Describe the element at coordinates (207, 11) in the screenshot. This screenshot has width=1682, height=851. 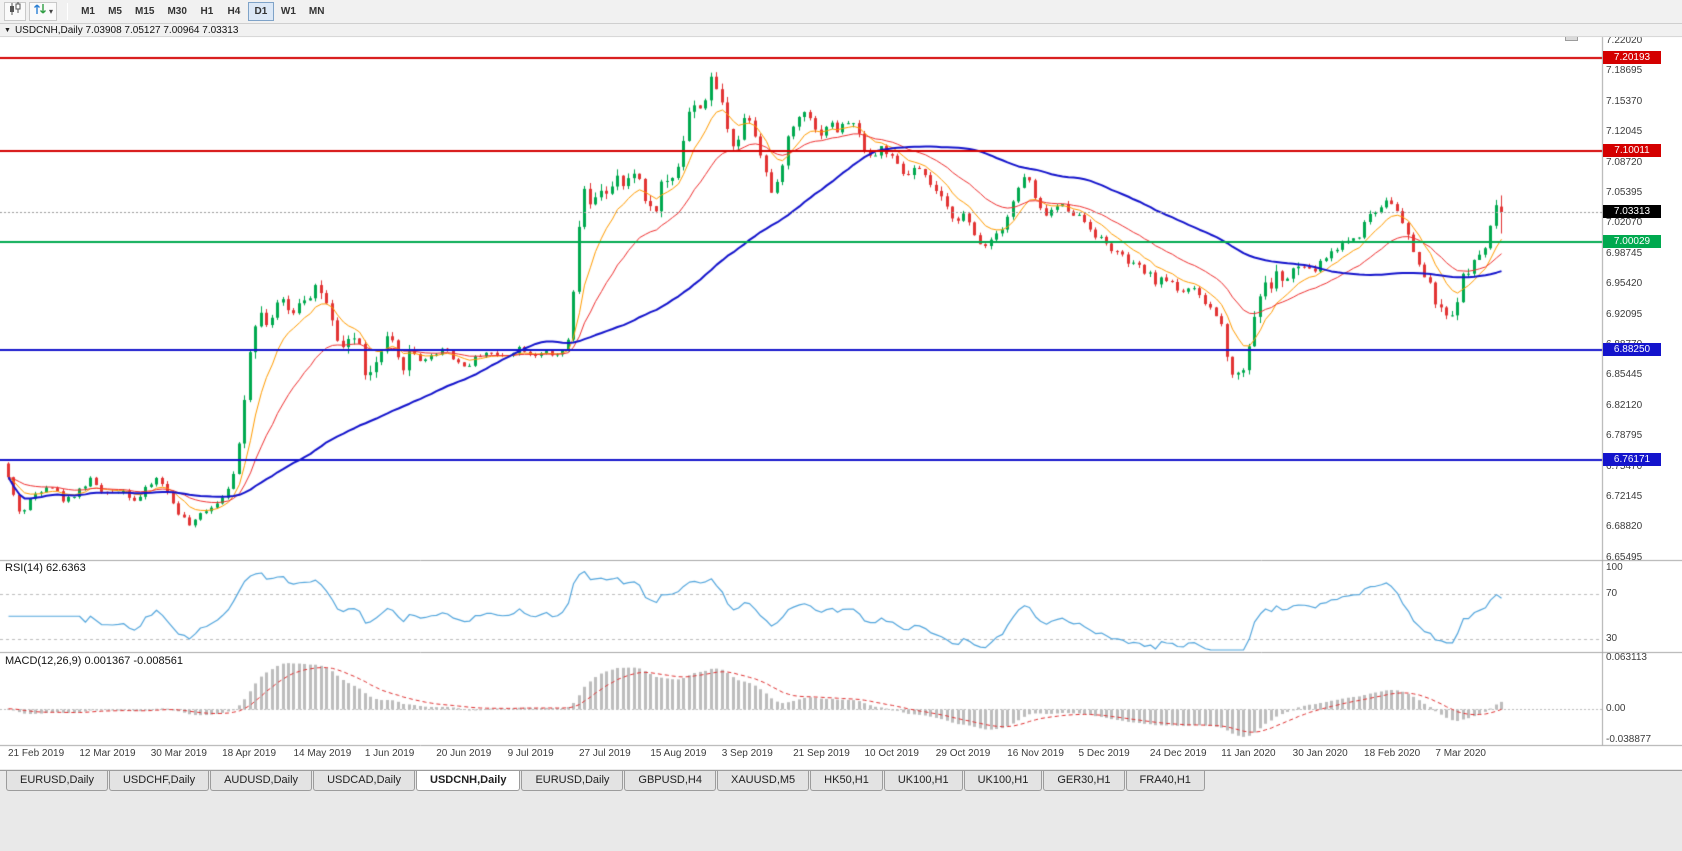
I see `timeframe-button-h1: H1` at that location.